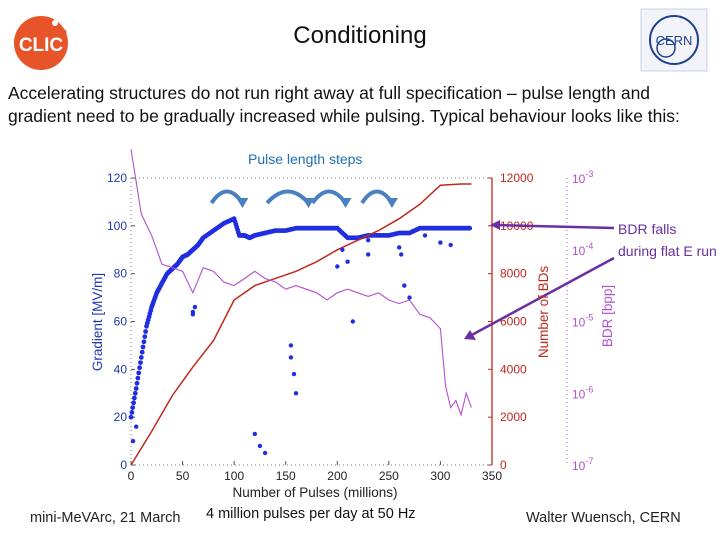 The width and height of the screenshot is (720, 540). Describe the element at coordinates (360, 35) in the screenshot. I see `page-title: Conditioning` at that location.